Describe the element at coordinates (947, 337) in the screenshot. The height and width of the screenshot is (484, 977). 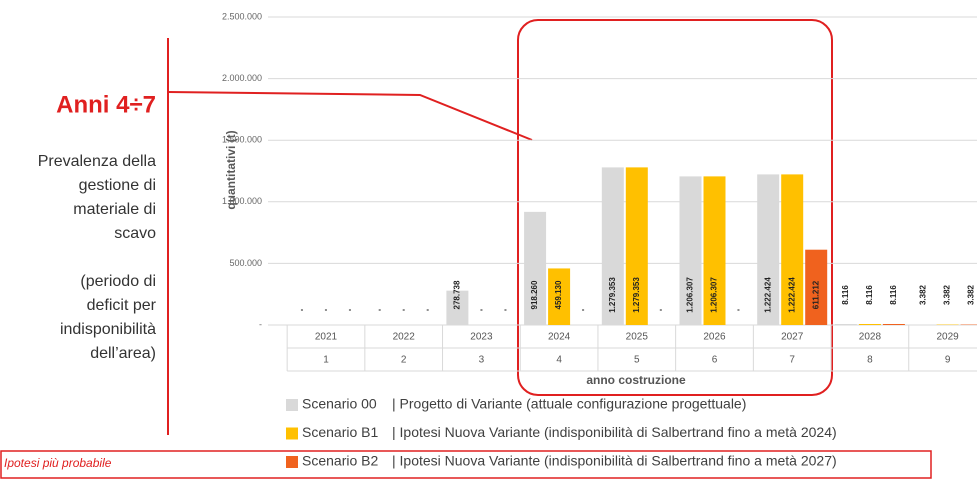
I see `x-tick-label: 2029` at that location.